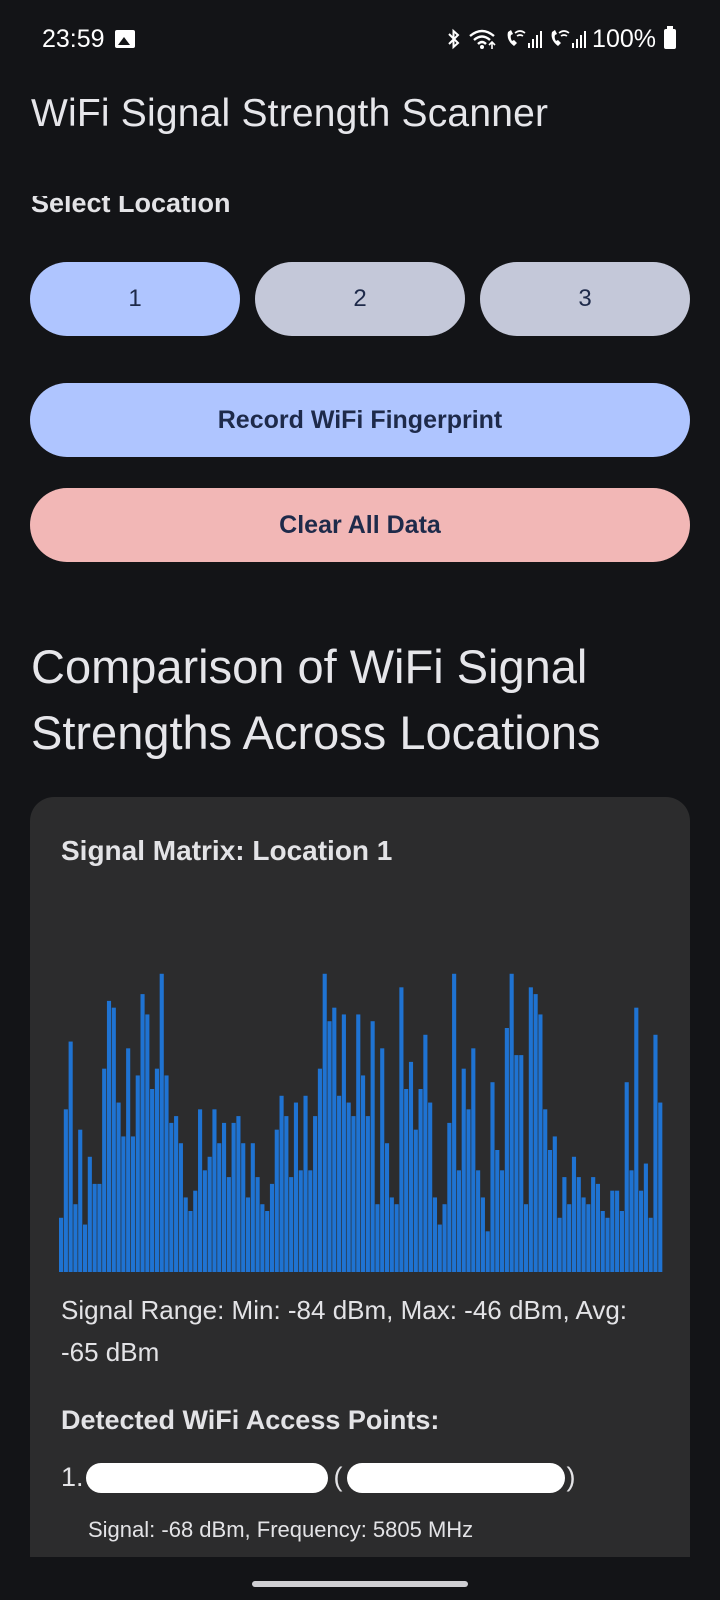 The image size is (720, 1600). I want to click on app-title: WiFi Signal Strength Scanner, so click(290, 113).